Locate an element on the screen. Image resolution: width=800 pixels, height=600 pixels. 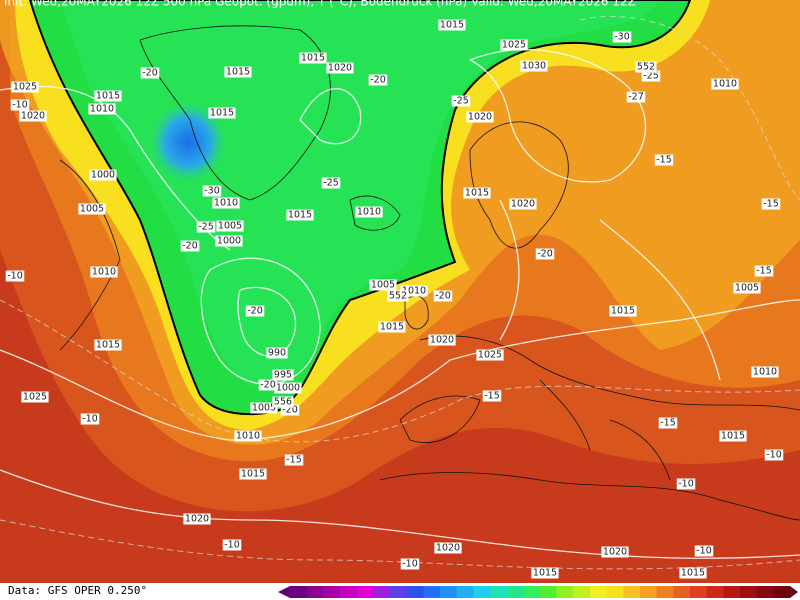
isobar-label: 1000 is located at coordinates (288, 388).